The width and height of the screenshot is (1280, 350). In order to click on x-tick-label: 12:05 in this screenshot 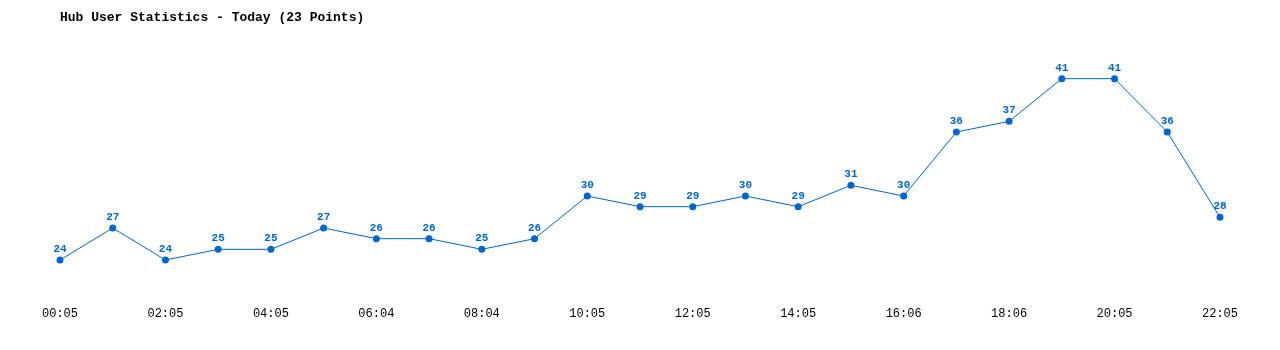, I will do `click(692, 313)`.